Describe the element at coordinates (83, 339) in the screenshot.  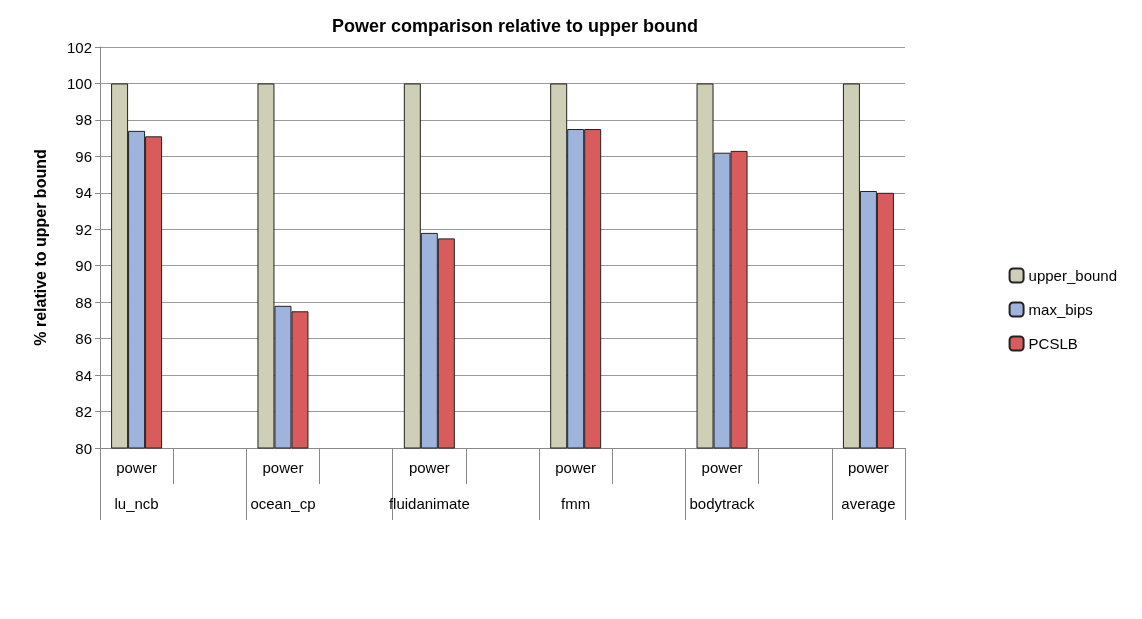
I see `y-tick-label: 86` at that location.